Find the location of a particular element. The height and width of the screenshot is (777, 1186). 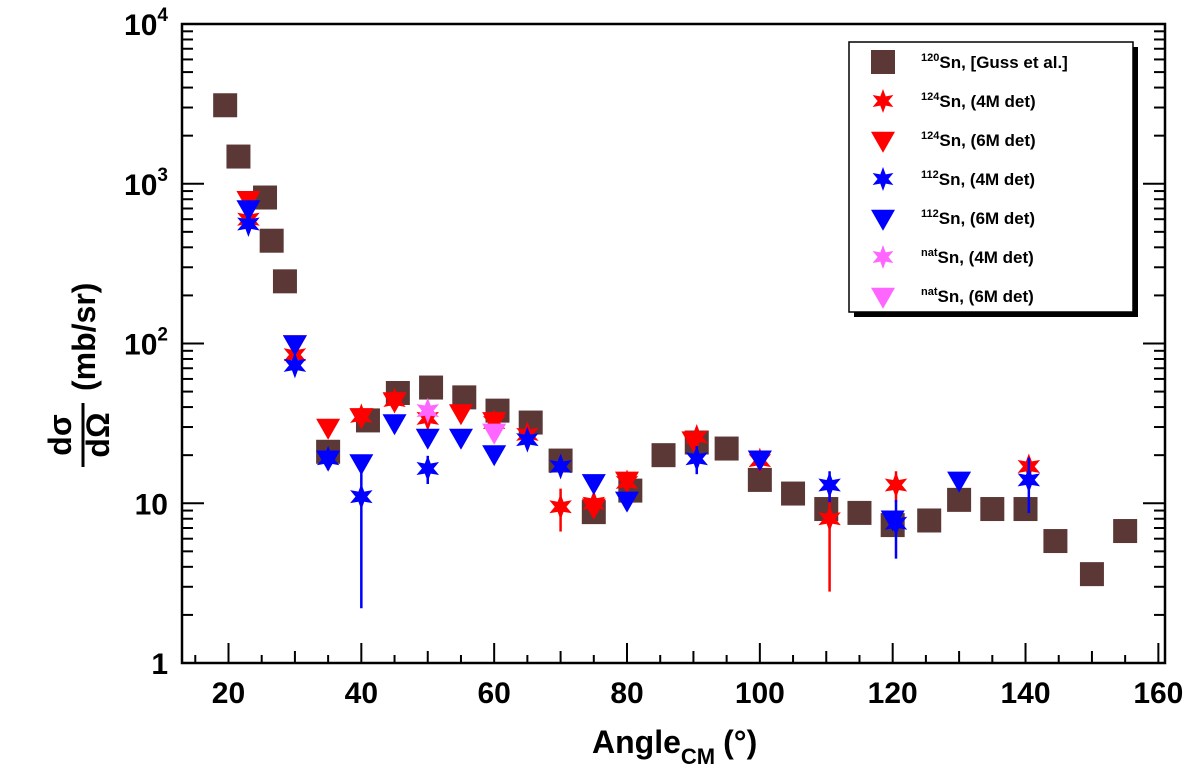

legend-entry: 112Sn, (4M det) is located at coordinates (953, 179).